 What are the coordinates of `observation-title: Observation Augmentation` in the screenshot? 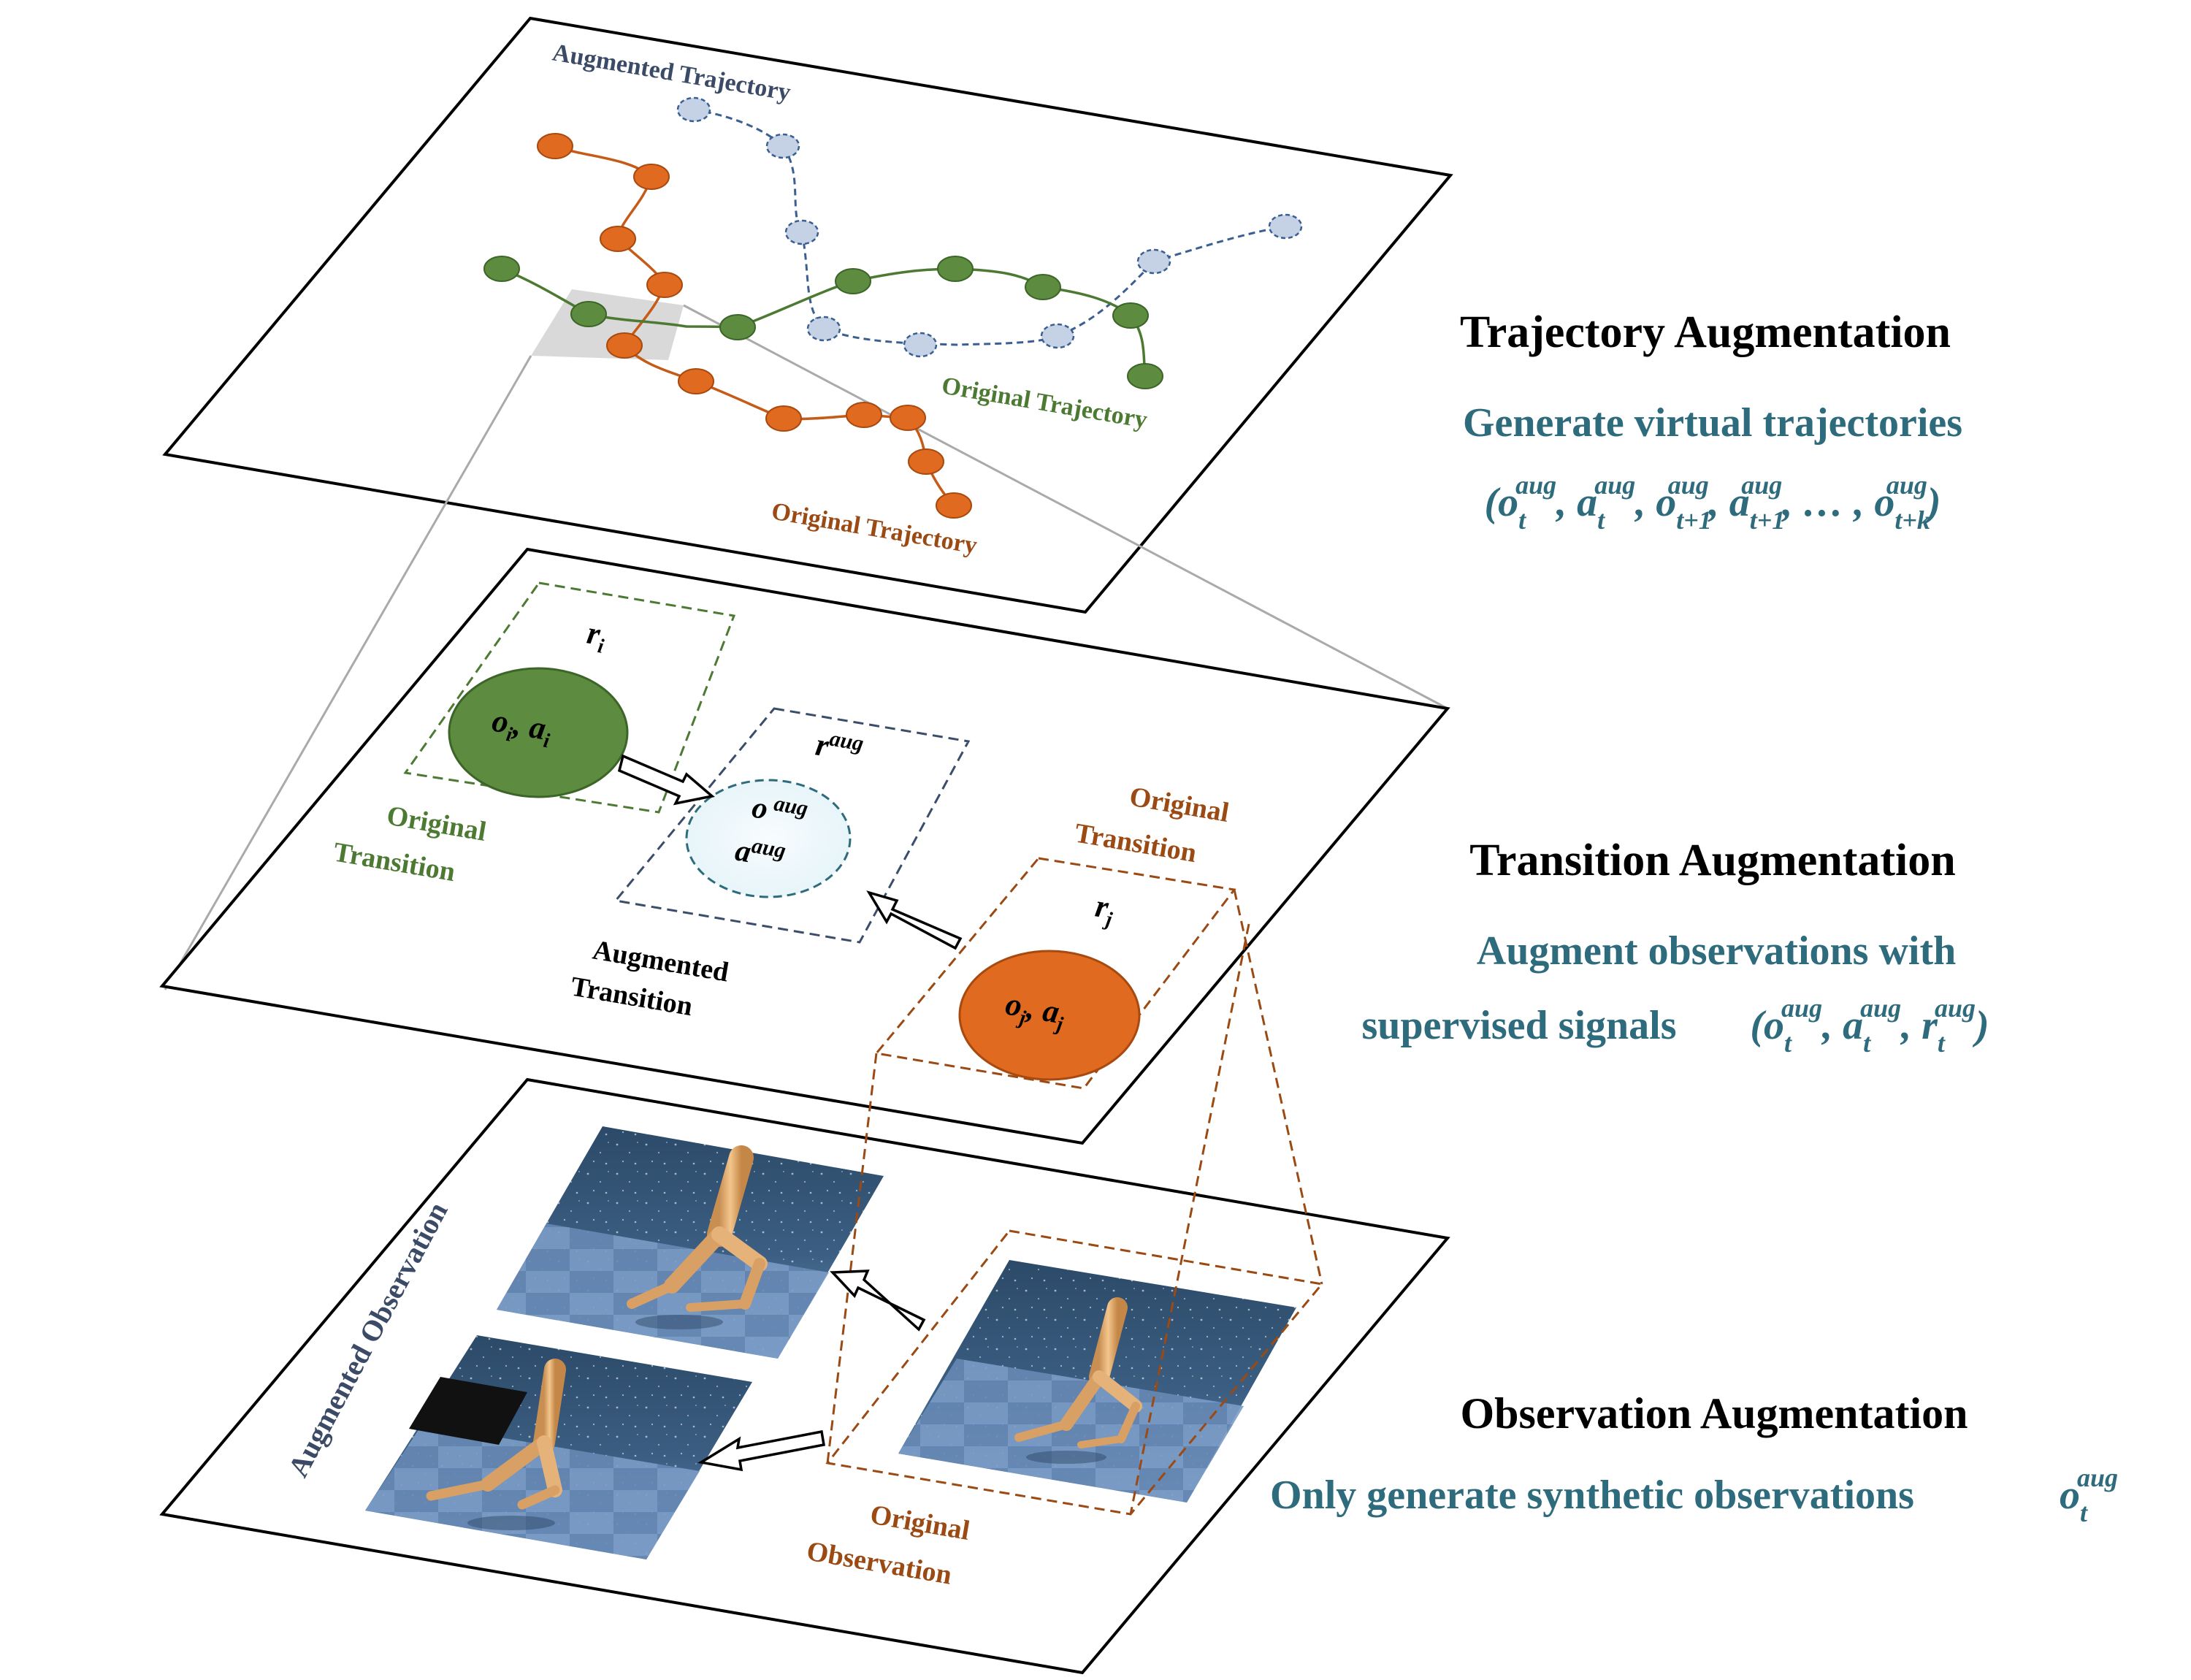 It's located at (1714, 1413).